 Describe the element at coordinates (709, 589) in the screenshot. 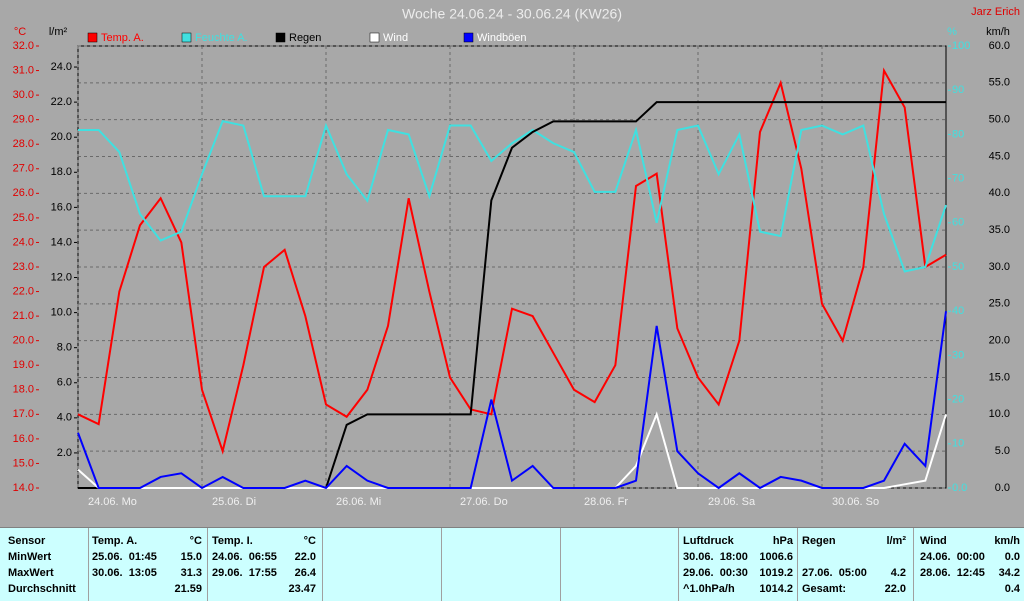

I see `cell-when: ^1.0hPa/h` at that location.